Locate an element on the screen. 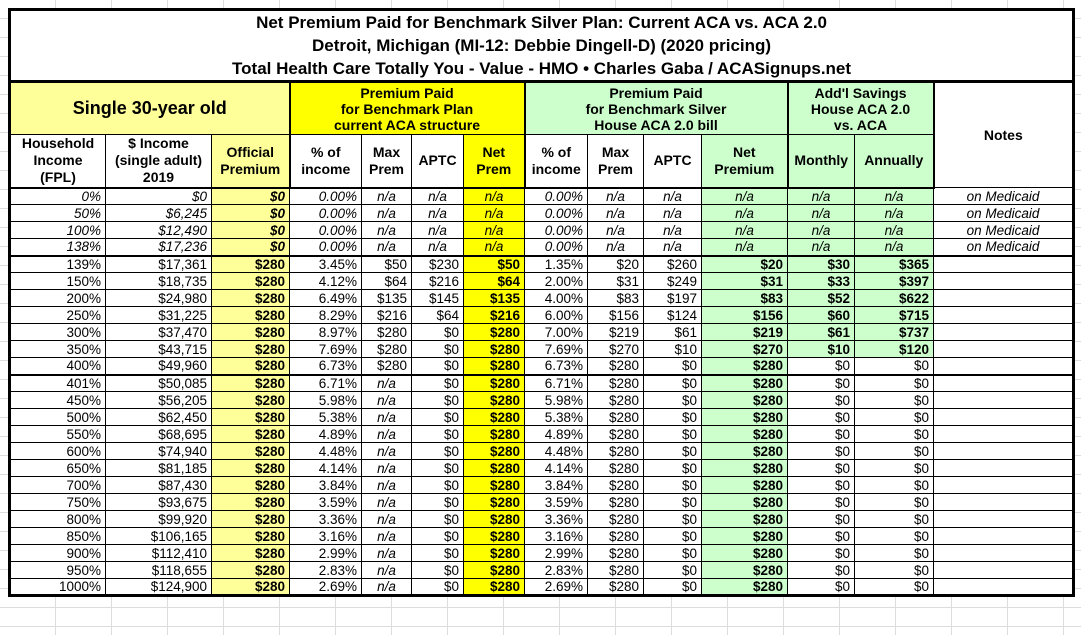  cell-aca2-pct-income: 7.69% is located at coordinates (556, 349).